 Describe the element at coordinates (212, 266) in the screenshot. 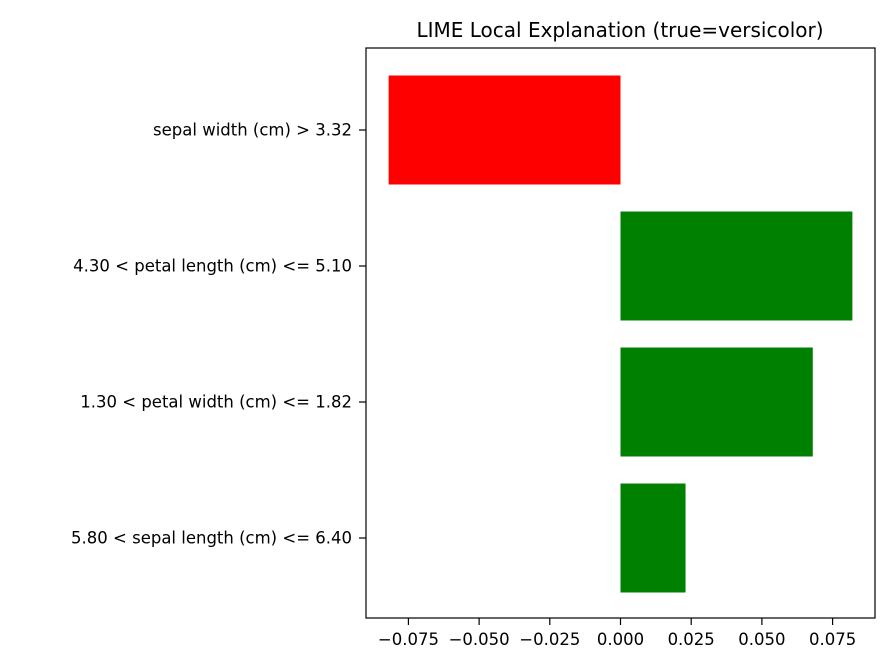

I see `y-tick-label: 4.30 < petal length (cm) <= 5.10` at that location.